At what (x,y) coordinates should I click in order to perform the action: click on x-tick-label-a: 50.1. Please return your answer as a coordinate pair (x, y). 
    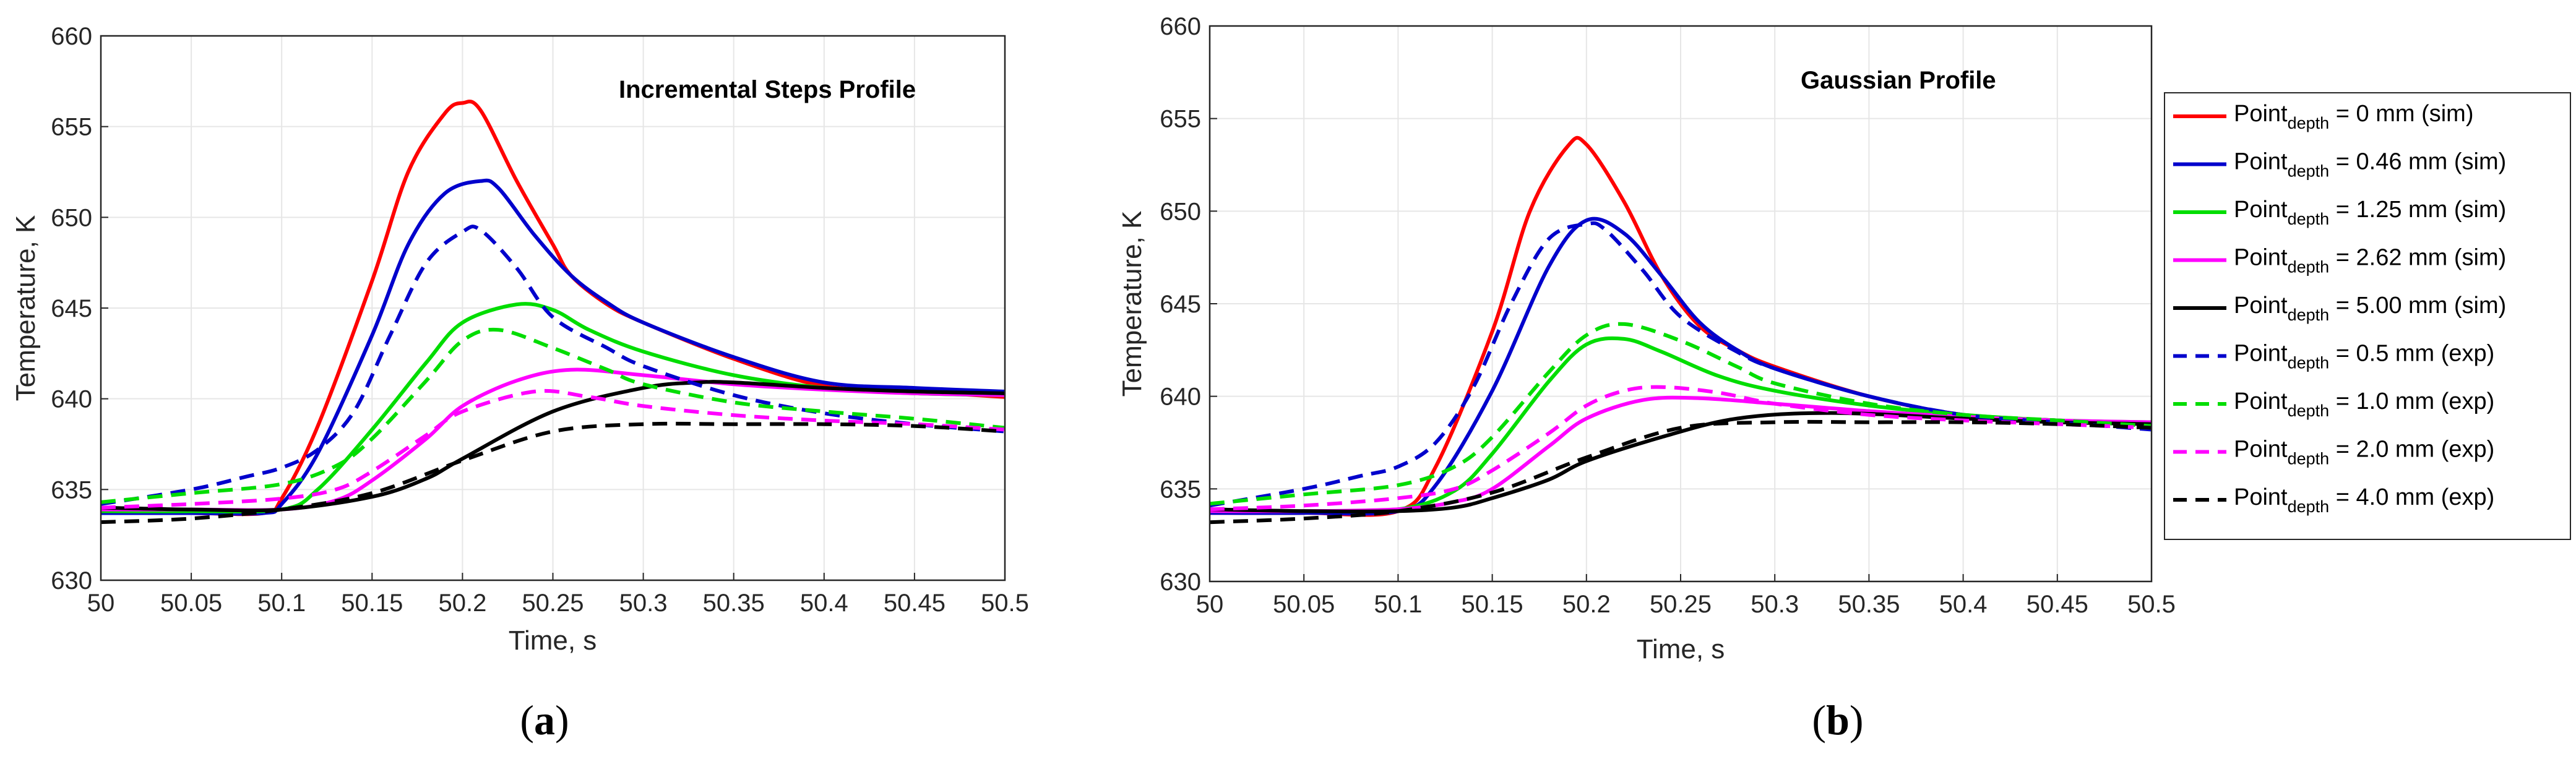
    Looking at the image, I should click on (281, 603).